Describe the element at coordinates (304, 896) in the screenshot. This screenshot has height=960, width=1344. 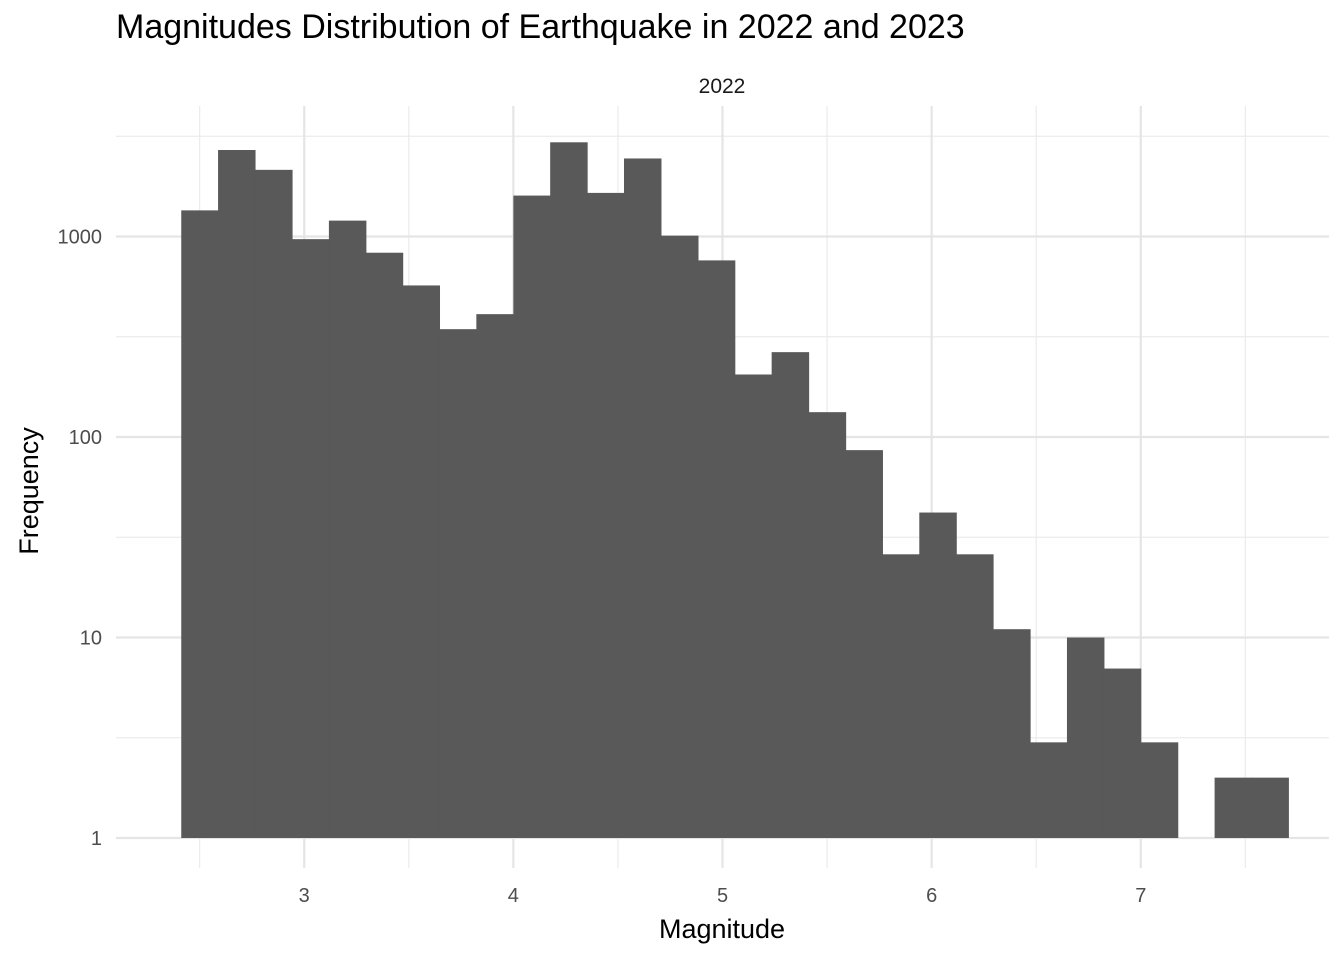
I see `x-tick-label: 3` at that location.